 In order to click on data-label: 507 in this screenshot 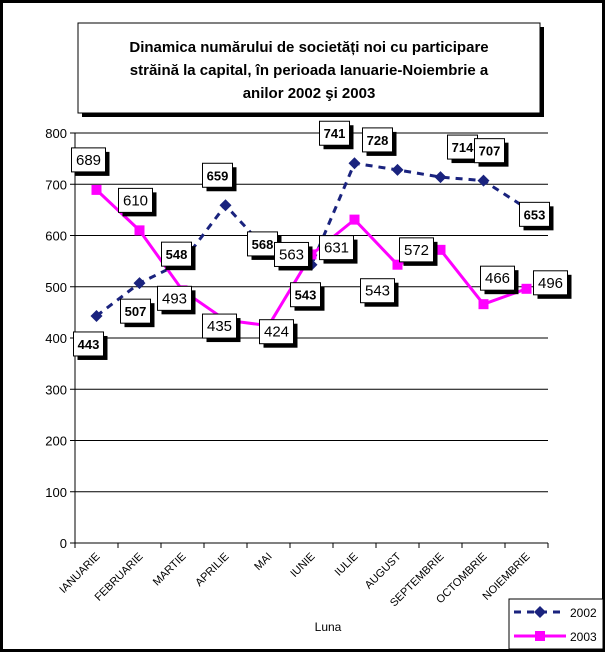, I will do `click(137, 313)`.